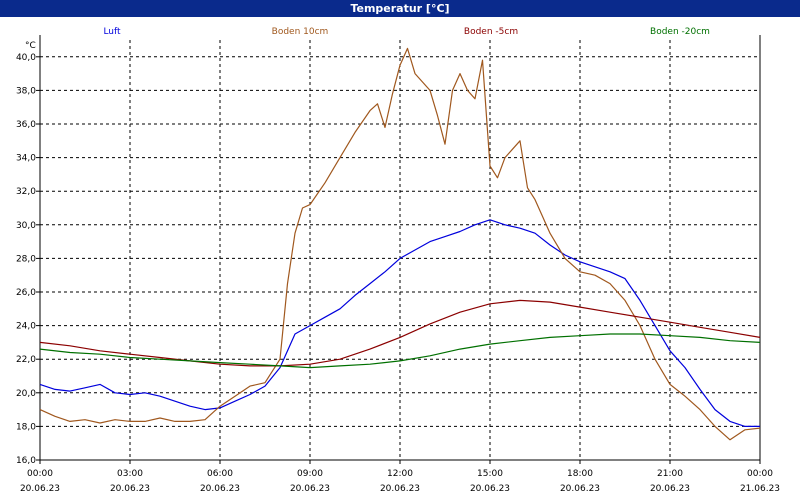  What do you see at coordinates (26, 293) in the screenshot?
I see `y-tick-label: 26,0` at bounding box center [26, 293].